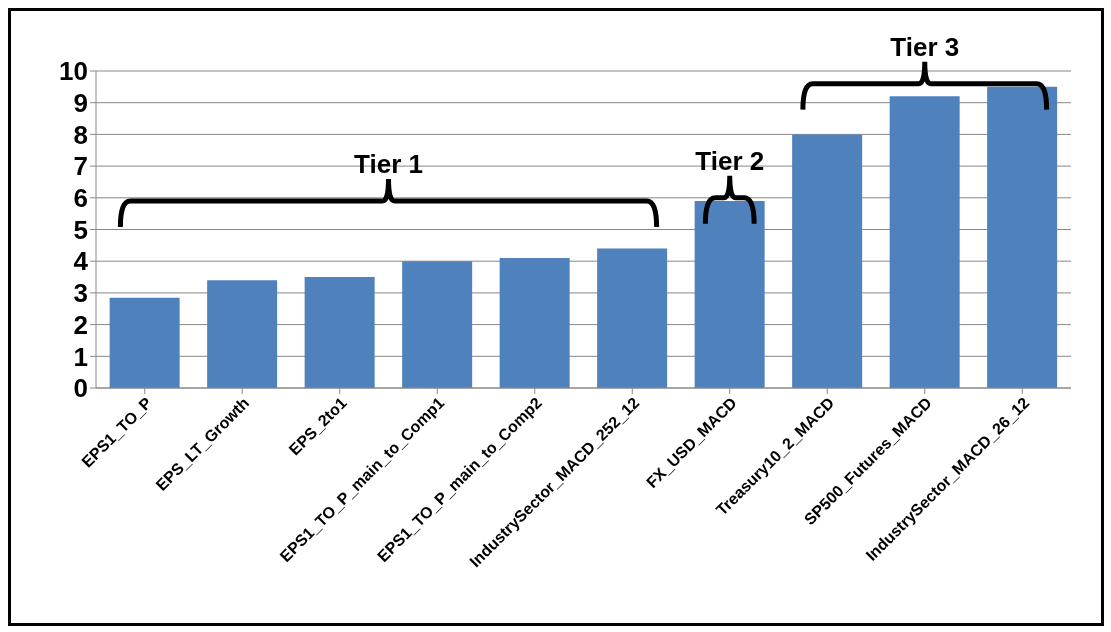  What do you see at coordinates (80, 293) in the screenshot?
I see `y-tick-label: 3` at bounding box center [80, 293].